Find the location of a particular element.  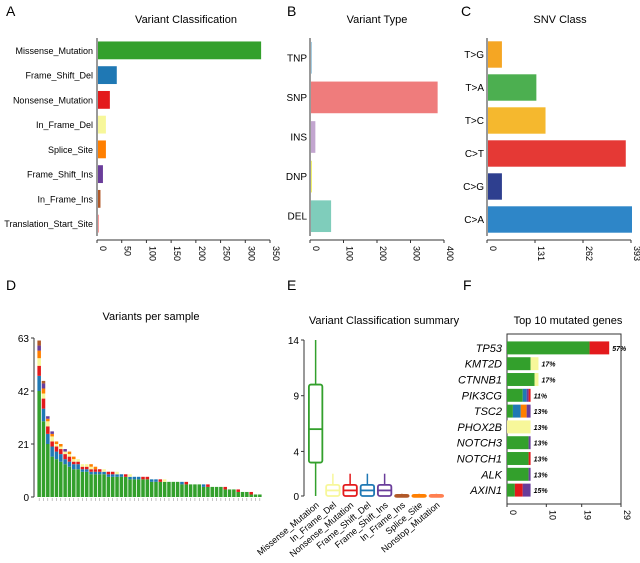

gene-percent-notch3: 13% is located at coordinates (541, 444).